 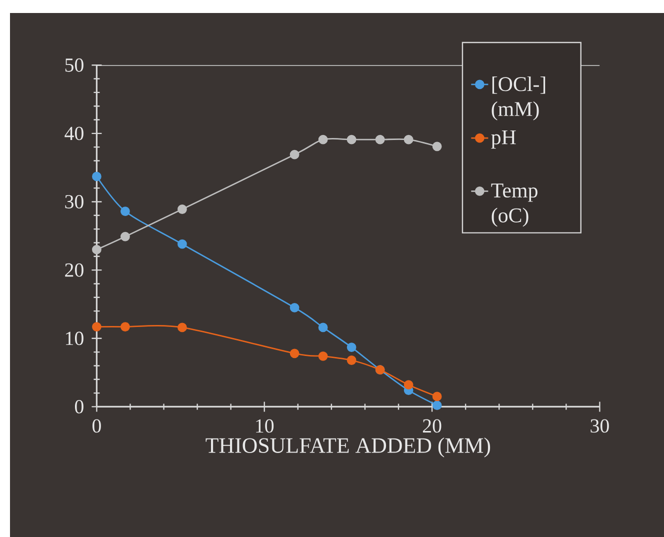 I want to click on y-tick-label: 10, so click(x=75, y=339).